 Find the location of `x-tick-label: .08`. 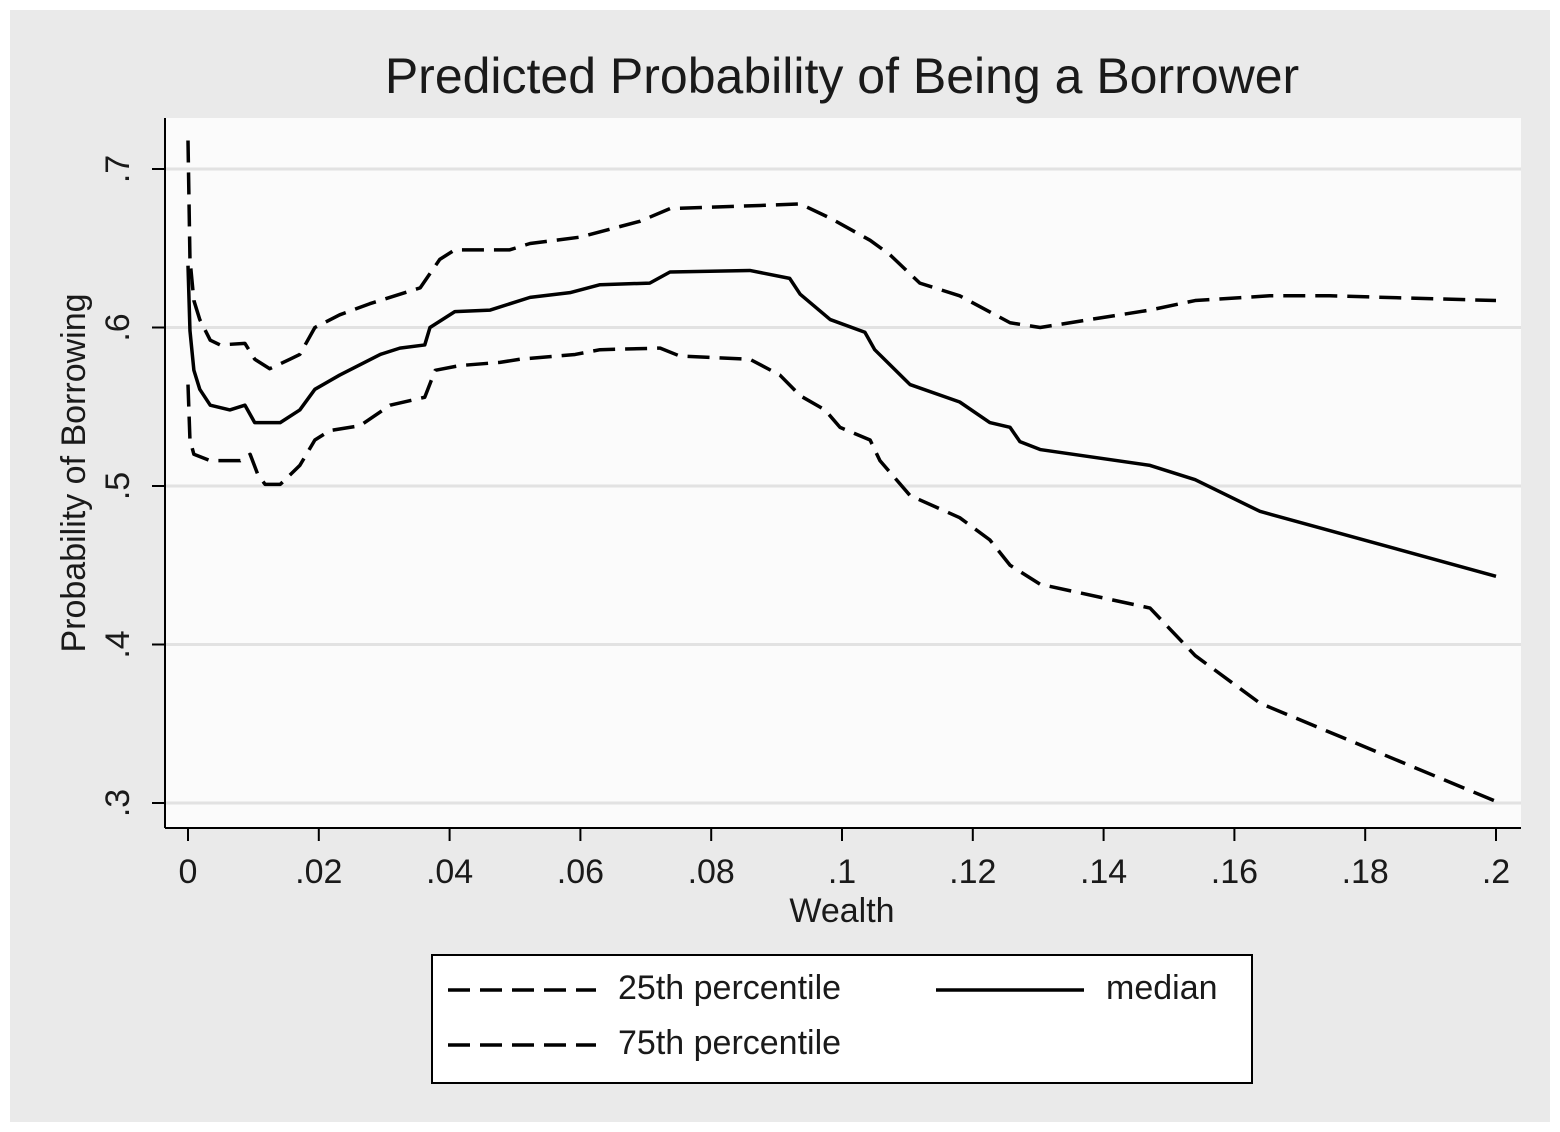

x-tick-label: .08 is located at coordinates (711, 872).